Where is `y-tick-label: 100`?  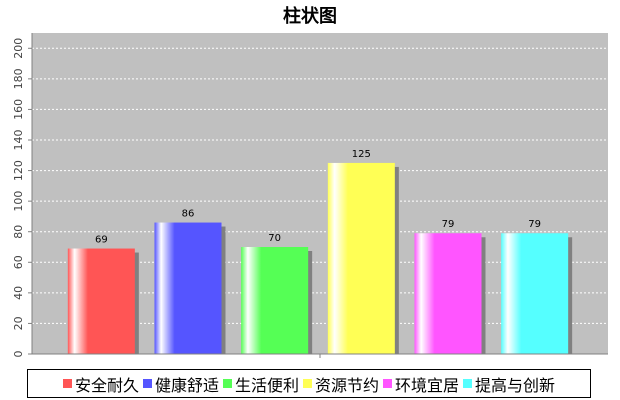 y-tick-label: 100 is located at coordinates (18, 201).